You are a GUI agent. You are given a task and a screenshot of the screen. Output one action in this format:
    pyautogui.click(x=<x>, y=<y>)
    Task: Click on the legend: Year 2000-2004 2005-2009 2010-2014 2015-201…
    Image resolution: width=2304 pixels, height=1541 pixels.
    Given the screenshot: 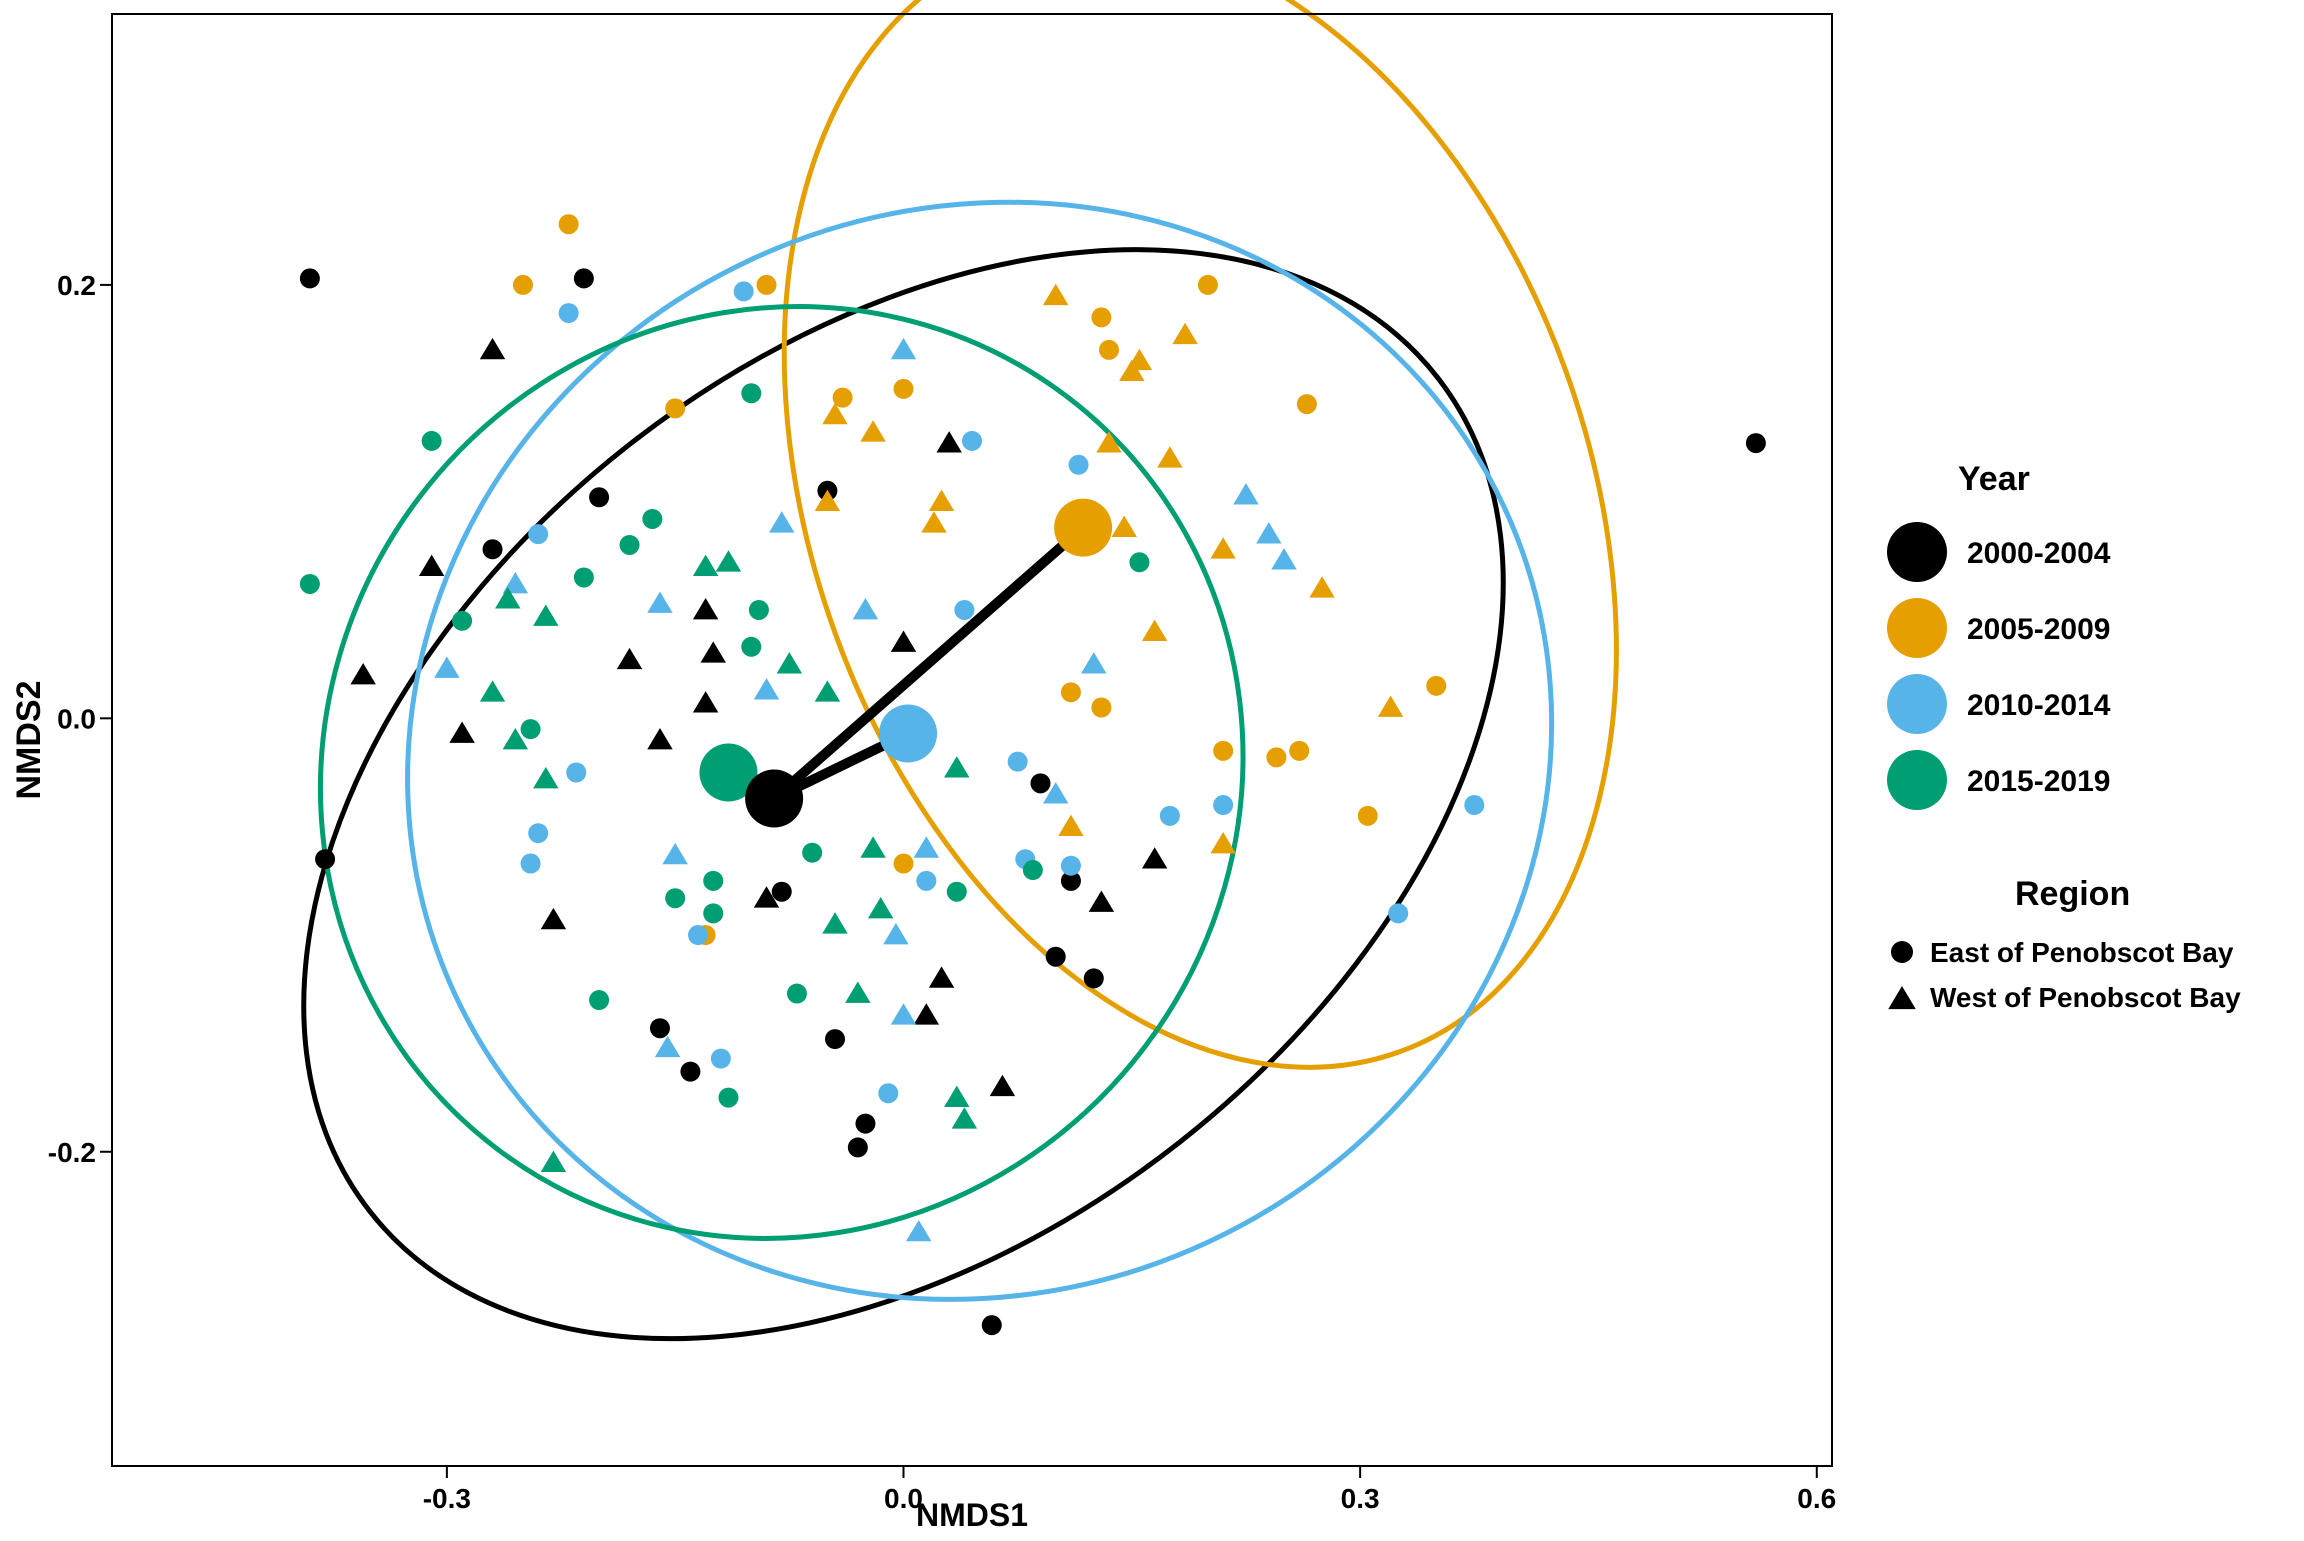 What is the action you would take?
    pyautogui.click(x=2064, y=736)
    